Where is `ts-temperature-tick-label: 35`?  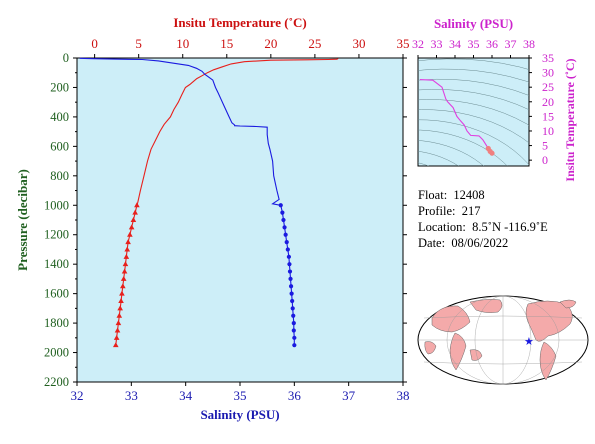
ts-temperature-tick-label: 35 is located at coordinates (548, 58).